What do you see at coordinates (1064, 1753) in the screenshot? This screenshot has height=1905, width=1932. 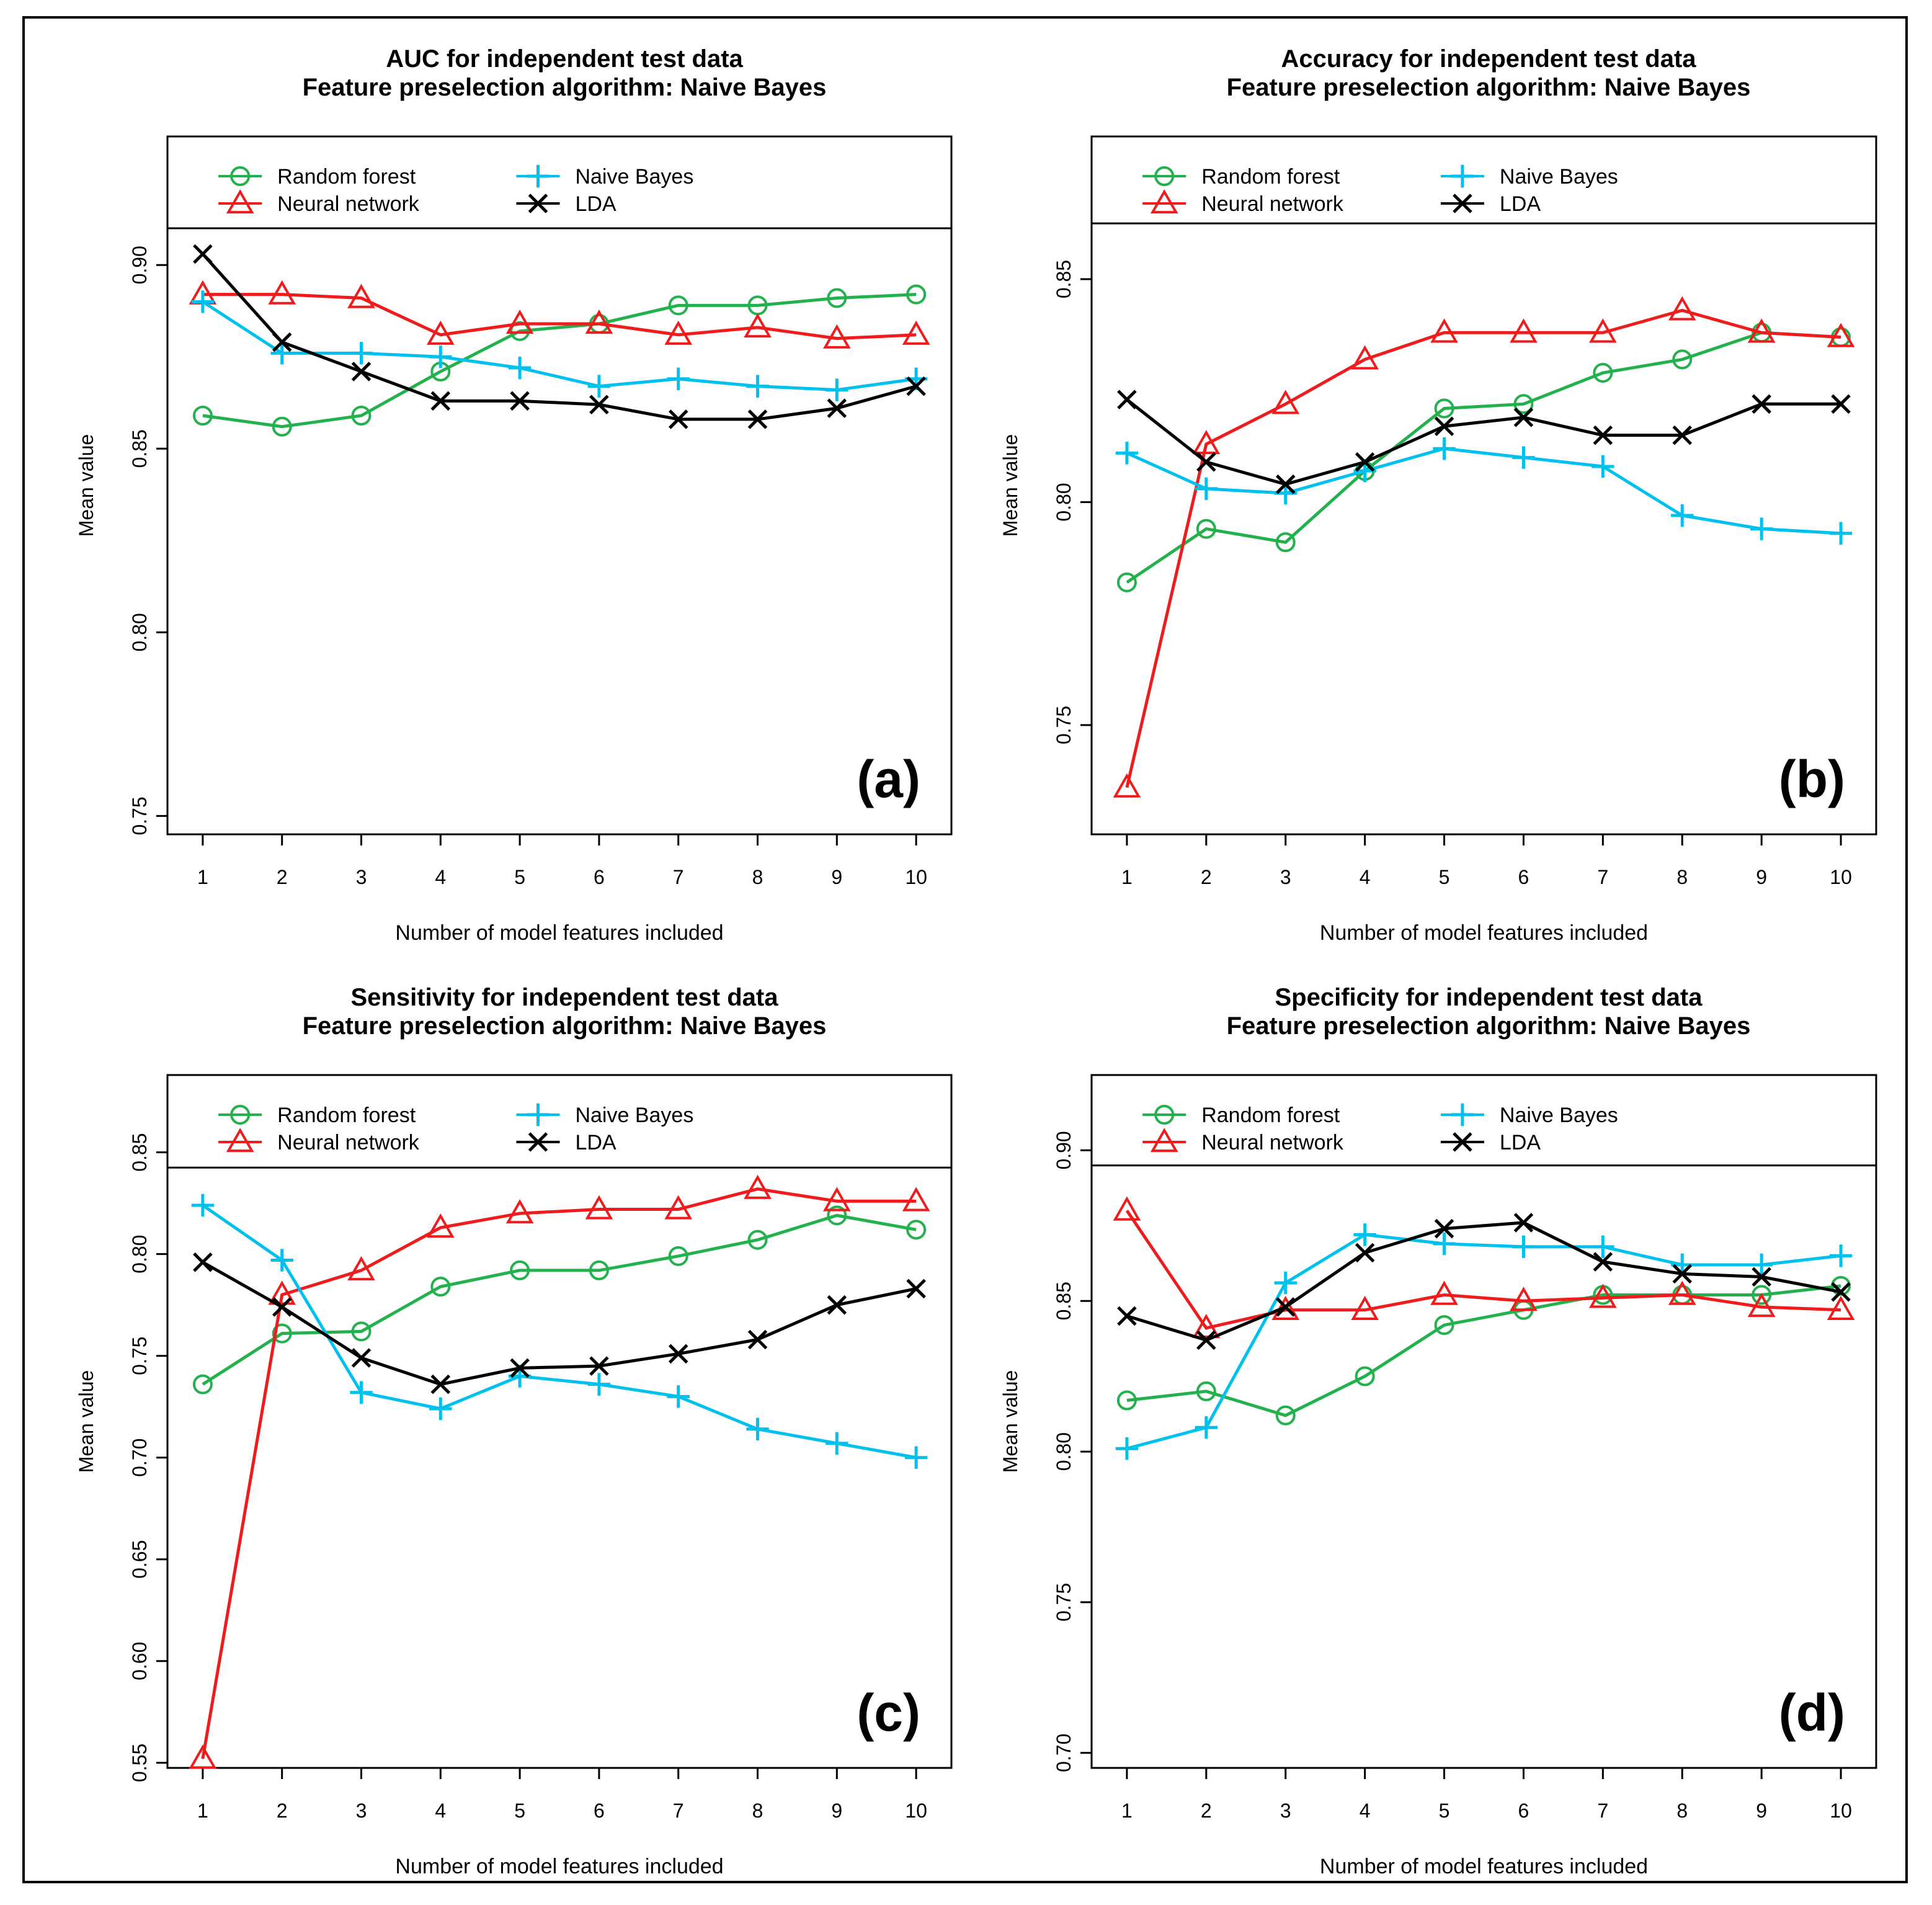 I see `y-tick-label: 0.70` at bounding box center [1064, 1753].